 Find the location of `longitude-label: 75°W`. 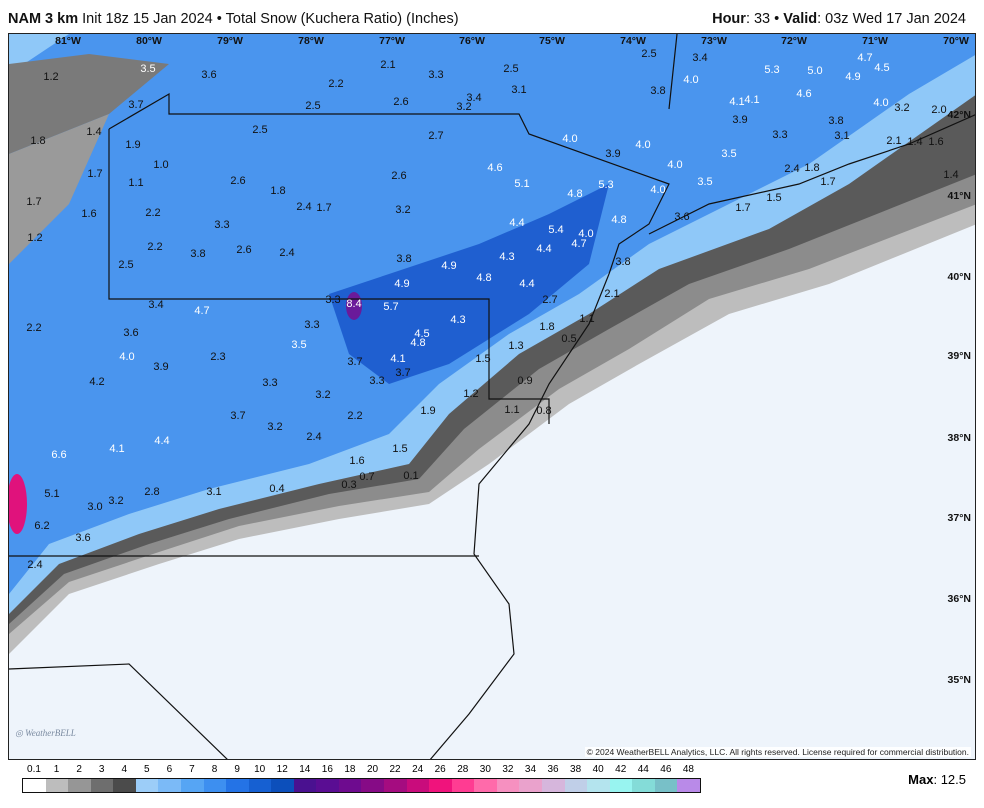

longitude-label: 75°W is located at coordinates (552, 41).